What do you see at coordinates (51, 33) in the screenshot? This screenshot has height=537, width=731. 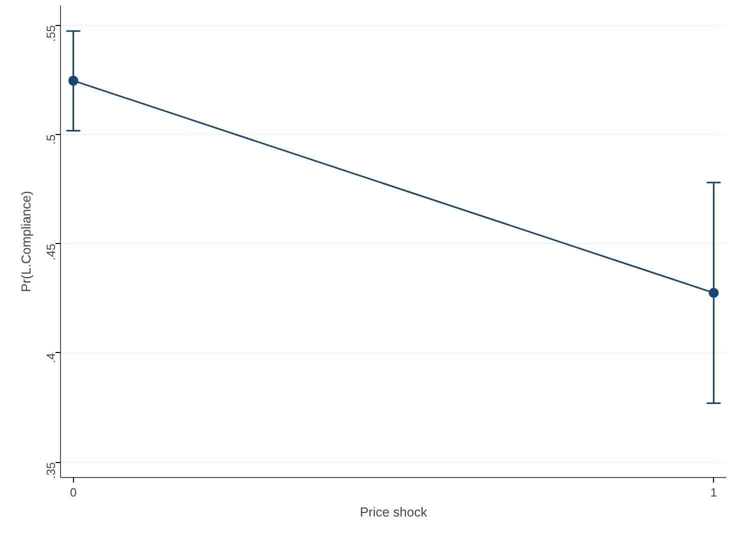 I see `y-tick-label: .55` at bounding box center [51, 33].